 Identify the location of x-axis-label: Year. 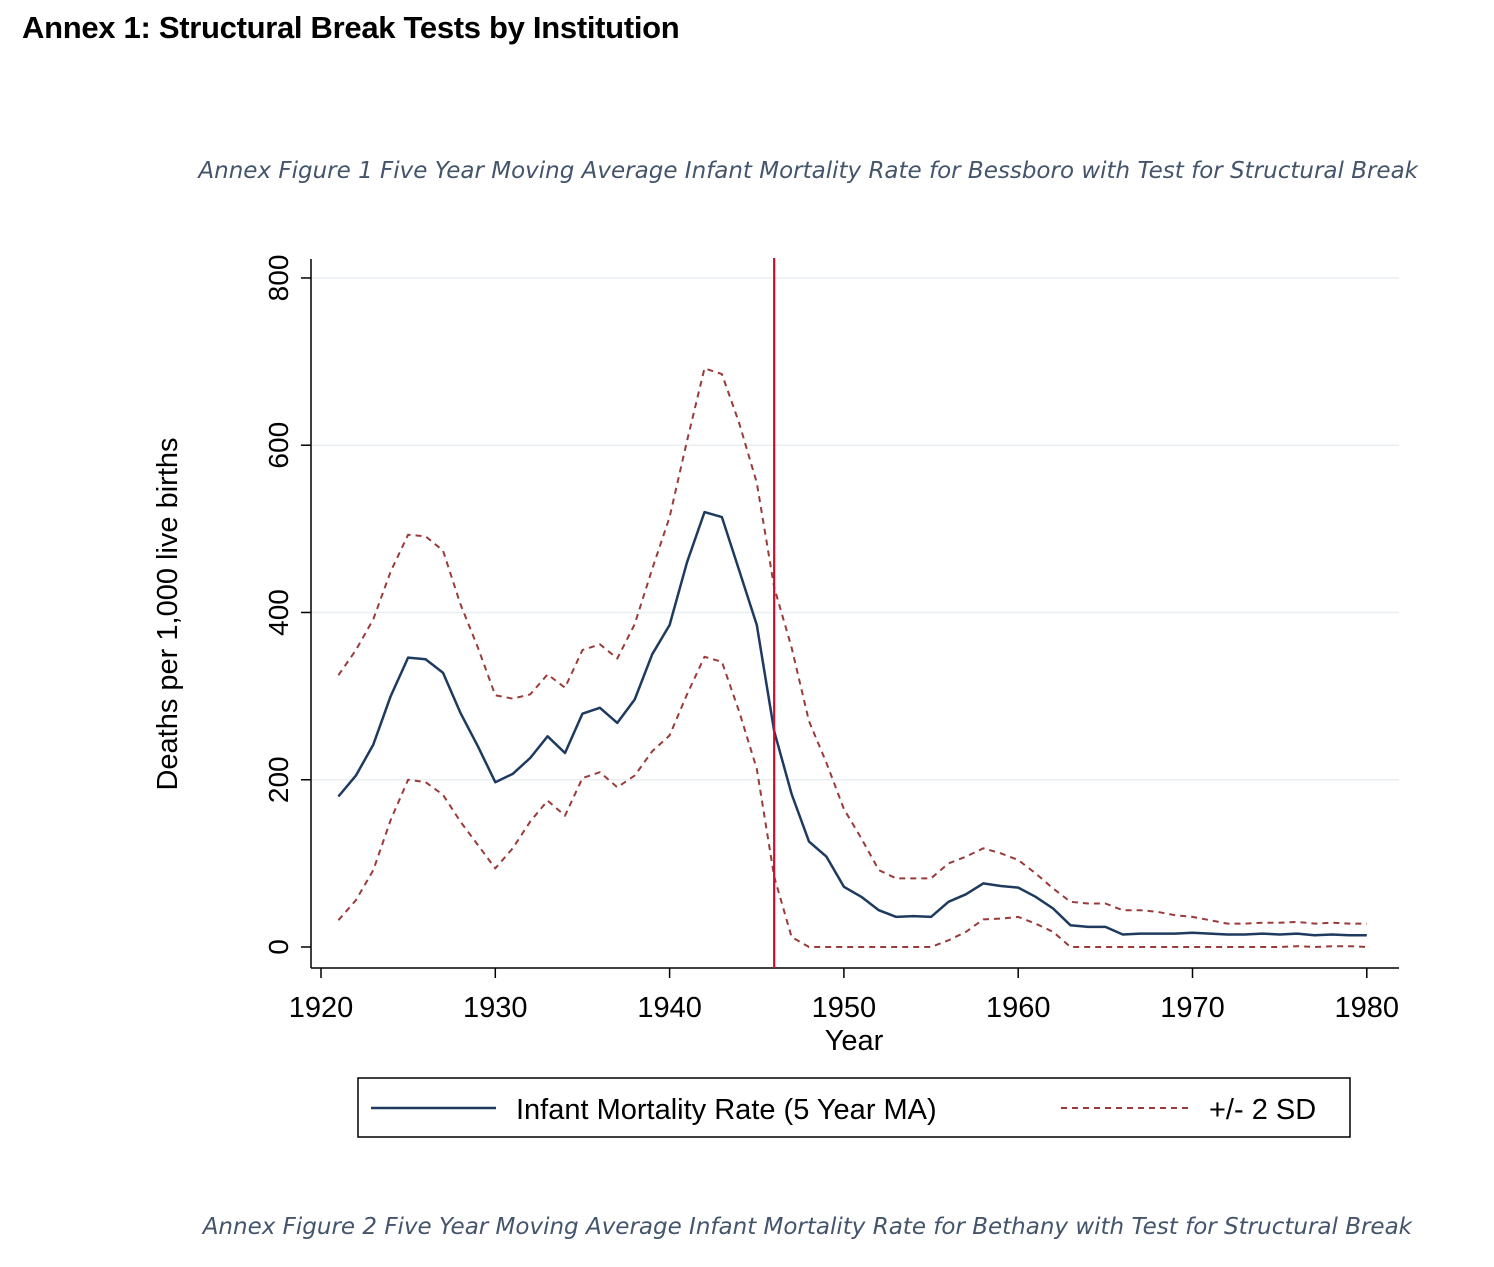
(854, 1041).